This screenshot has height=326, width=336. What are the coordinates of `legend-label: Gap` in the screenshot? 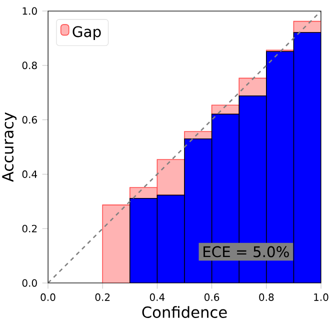 It's located at (86, 33).